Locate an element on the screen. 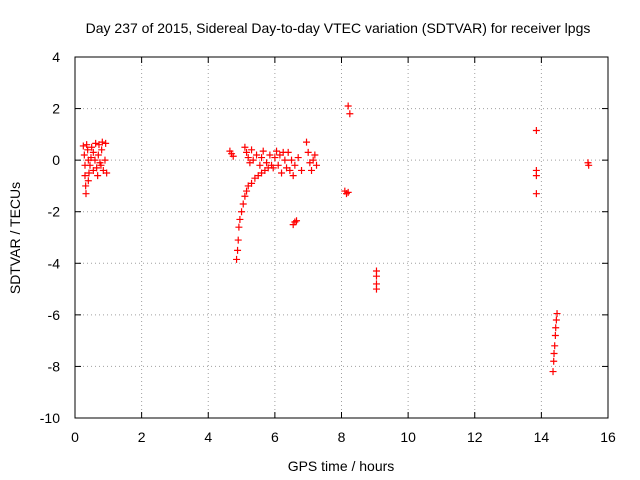 This screenshot has height=480, width=640. y-tick-label: 4 is located at coordinates (56, 57).